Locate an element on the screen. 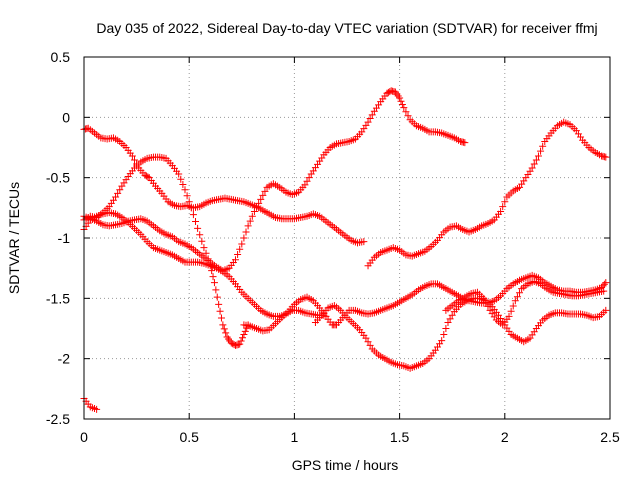 The image size is (640, 480). y-tick-label: -0.5 is located at coordinates (58, 178).